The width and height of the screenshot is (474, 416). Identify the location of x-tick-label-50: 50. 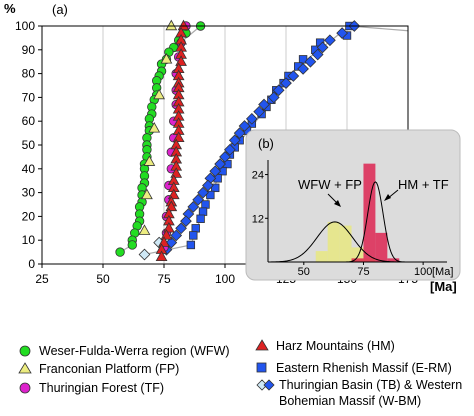
(103, 279).